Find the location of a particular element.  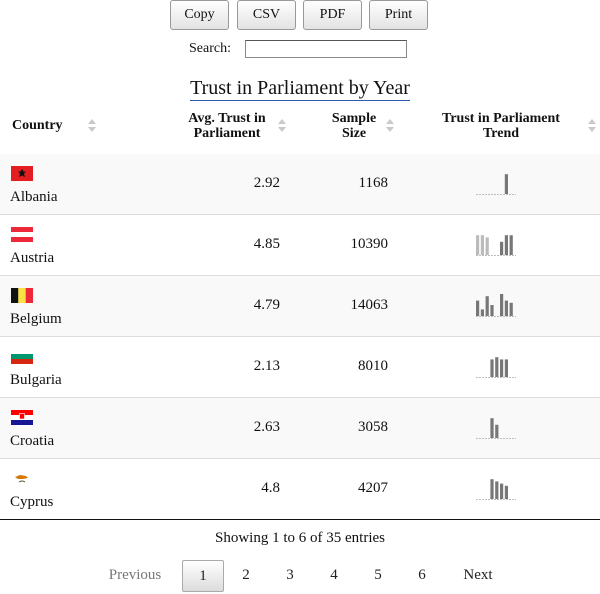

column-header-trend-line2: Trend is located at coordinates (501, 133).